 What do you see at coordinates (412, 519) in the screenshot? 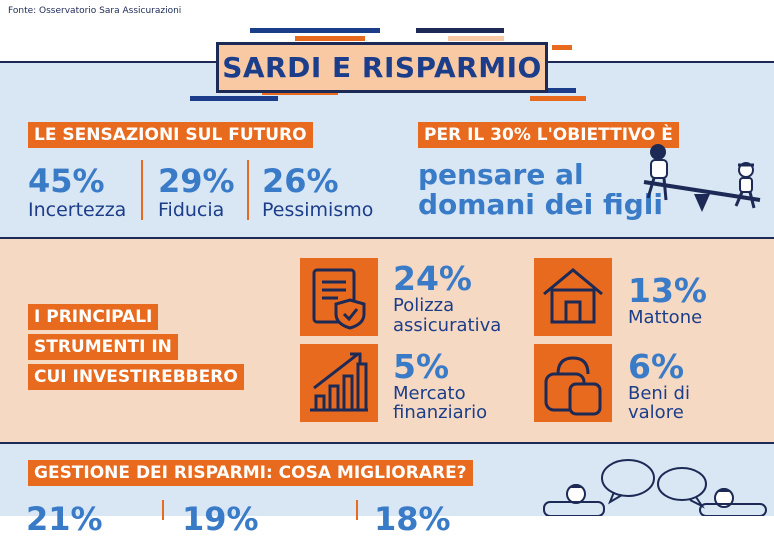
I see `stat-percent-partial: 18%` at bounding box center [412, 519].